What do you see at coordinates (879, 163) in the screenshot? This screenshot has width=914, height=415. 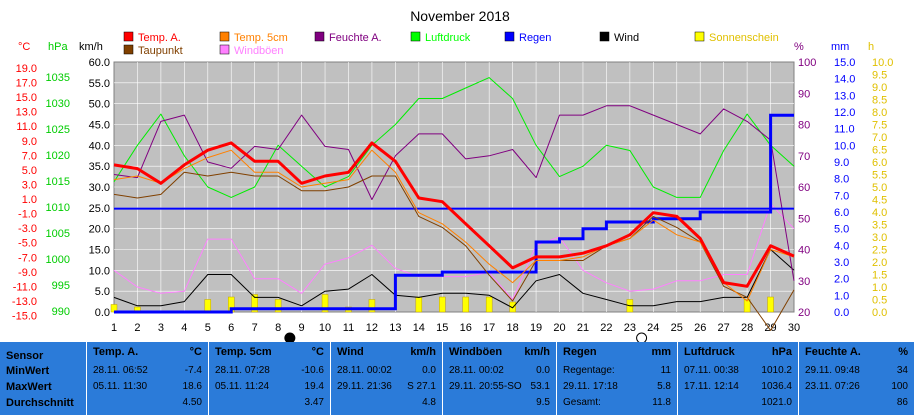 I see `tick-label-sun: 6.0` at bounding box center [879, 163].